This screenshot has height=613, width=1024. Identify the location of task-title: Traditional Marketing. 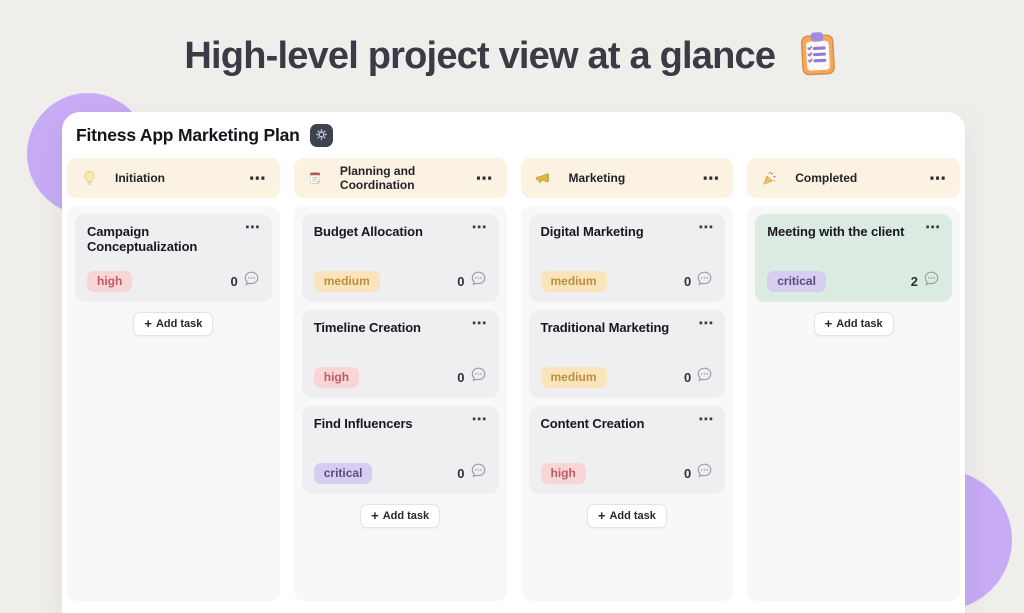
(605, 327).